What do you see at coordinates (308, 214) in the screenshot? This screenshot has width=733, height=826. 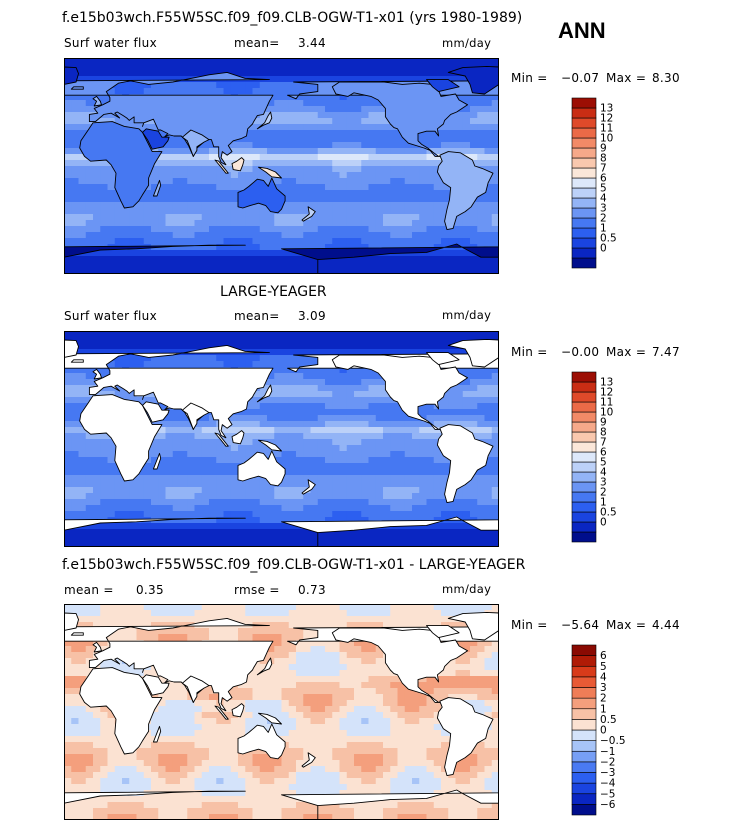 I see `continent-nz` at bounding box center [308, 214].